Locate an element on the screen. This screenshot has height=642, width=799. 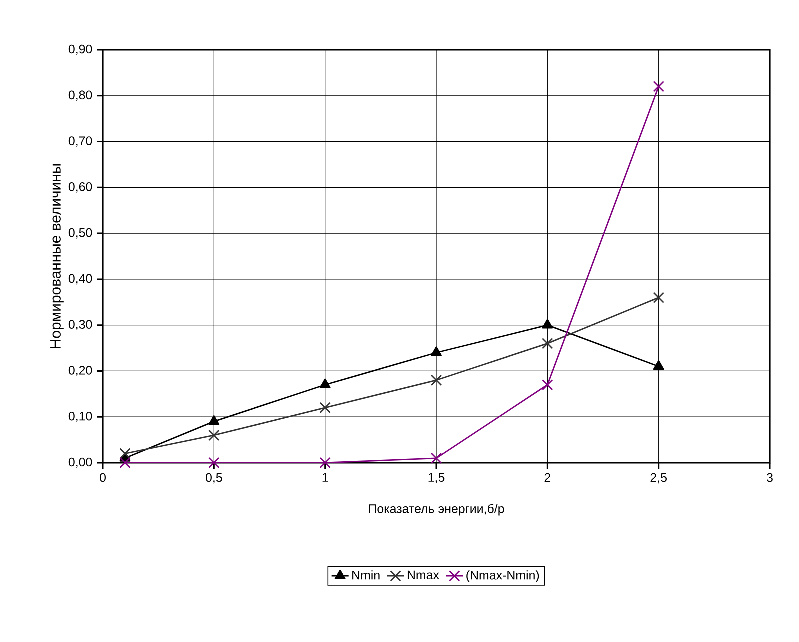
x-tick-label: 1,5 is located at coordinates (436, 478).